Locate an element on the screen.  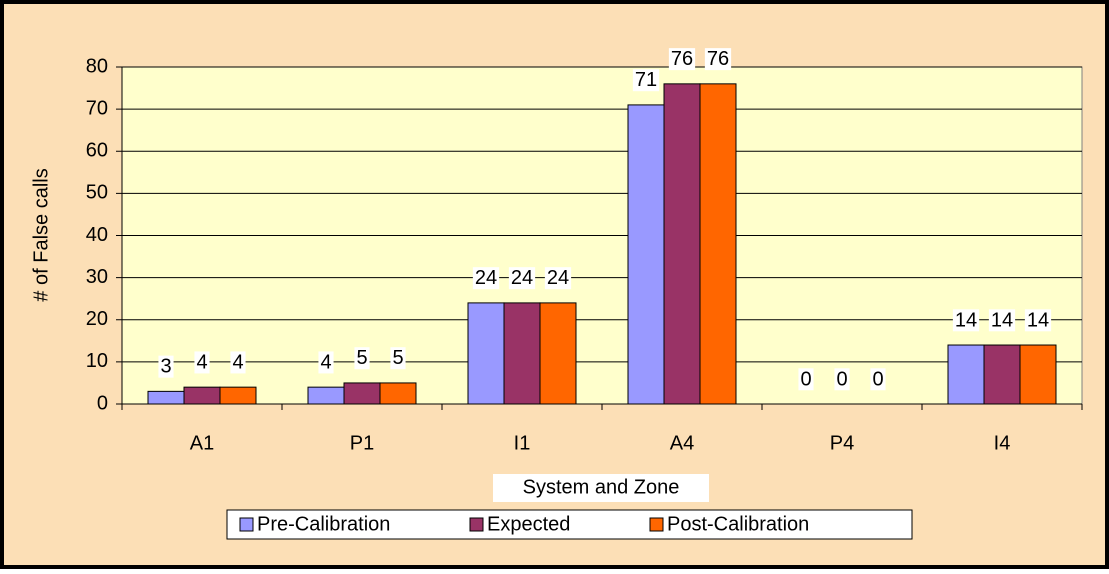
x-tick-label: P4 is located at coordinates (842, 443).